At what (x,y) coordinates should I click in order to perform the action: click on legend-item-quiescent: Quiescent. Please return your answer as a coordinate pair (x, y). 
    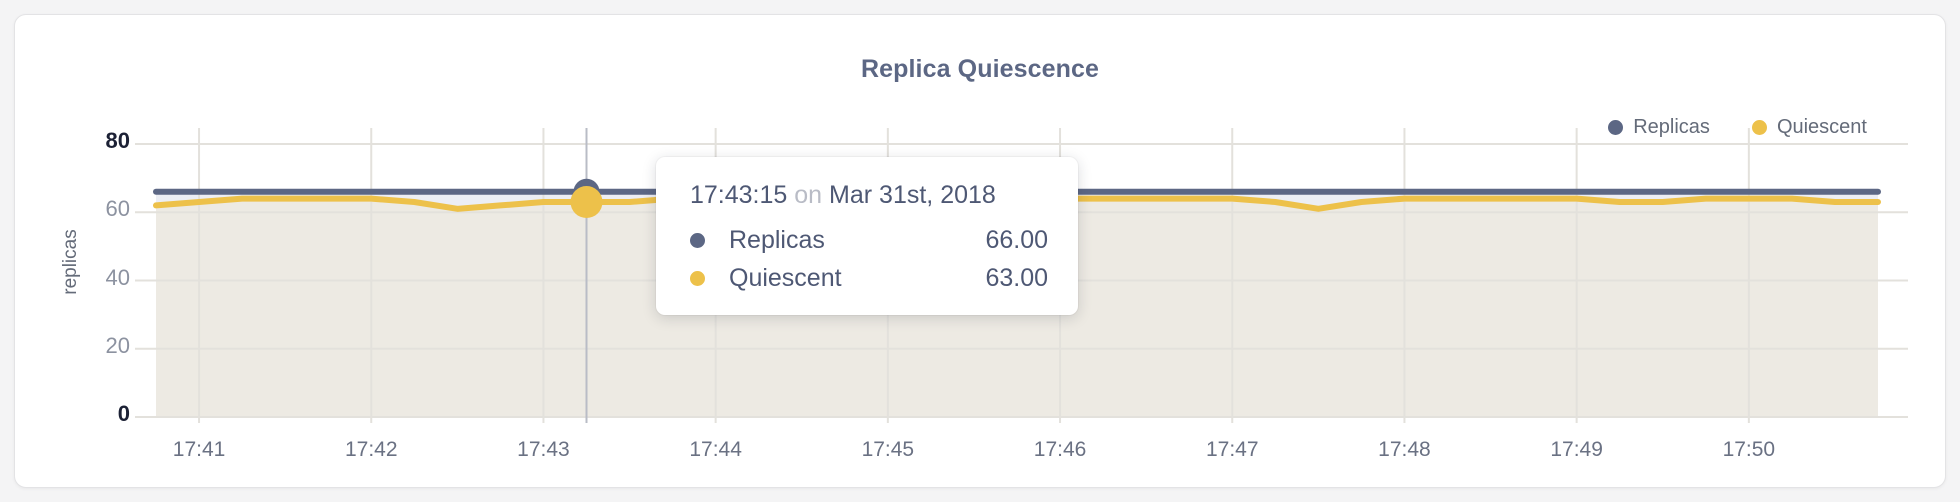
    Looking at the image, I should click on (1809, 127).